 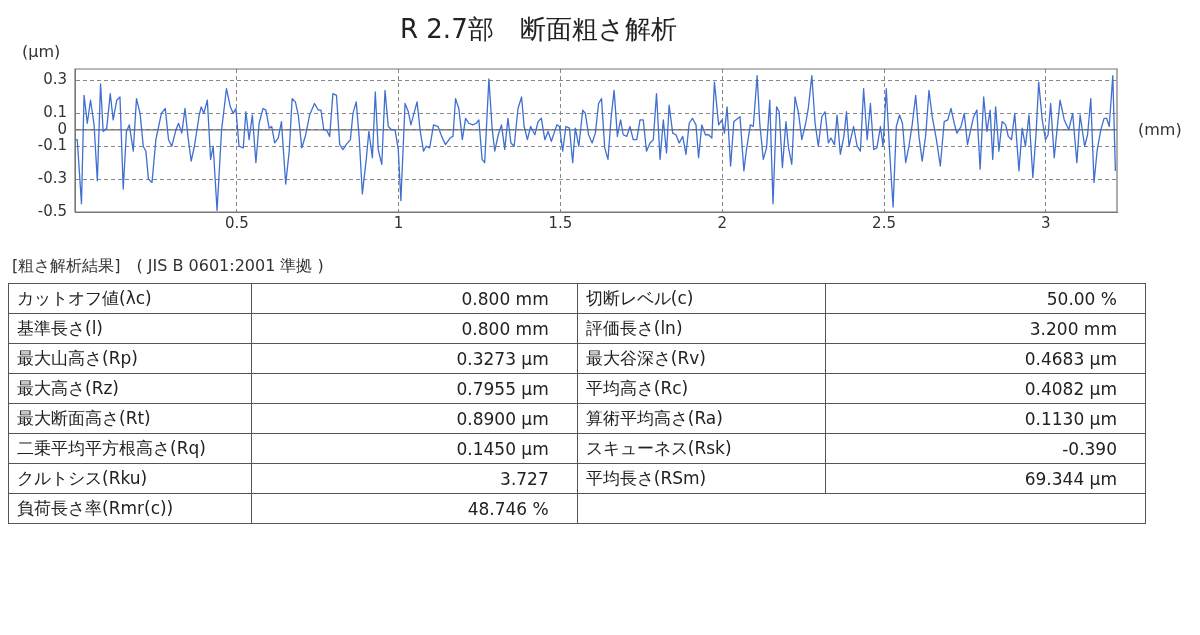 What do you see at coordinates (985, 418) in the screenshot?
I see `text: 0.1130 μm` at bounding box center [985, 418].